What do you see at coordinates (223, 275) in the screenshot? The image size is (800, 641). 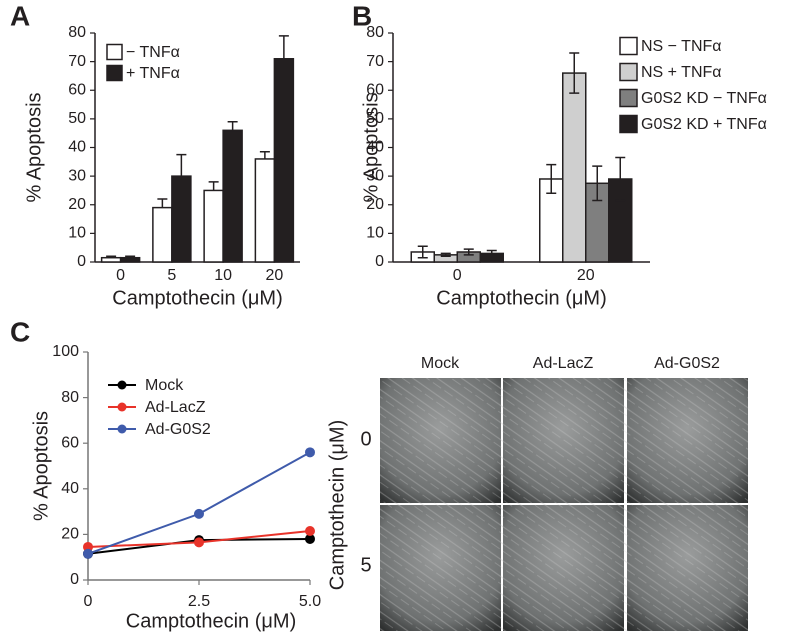 I see `x-tick-label: 10` at bounding box center [223, 275].